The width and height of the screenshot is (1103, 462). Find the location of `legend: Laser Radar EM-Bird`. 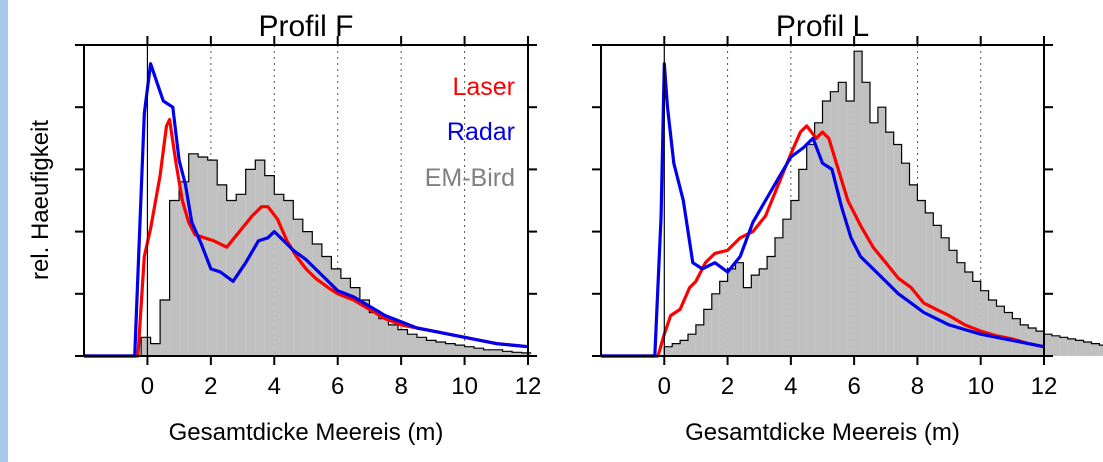

legend: Laser Radar EM-Bird is located at coordinates (470, 132).